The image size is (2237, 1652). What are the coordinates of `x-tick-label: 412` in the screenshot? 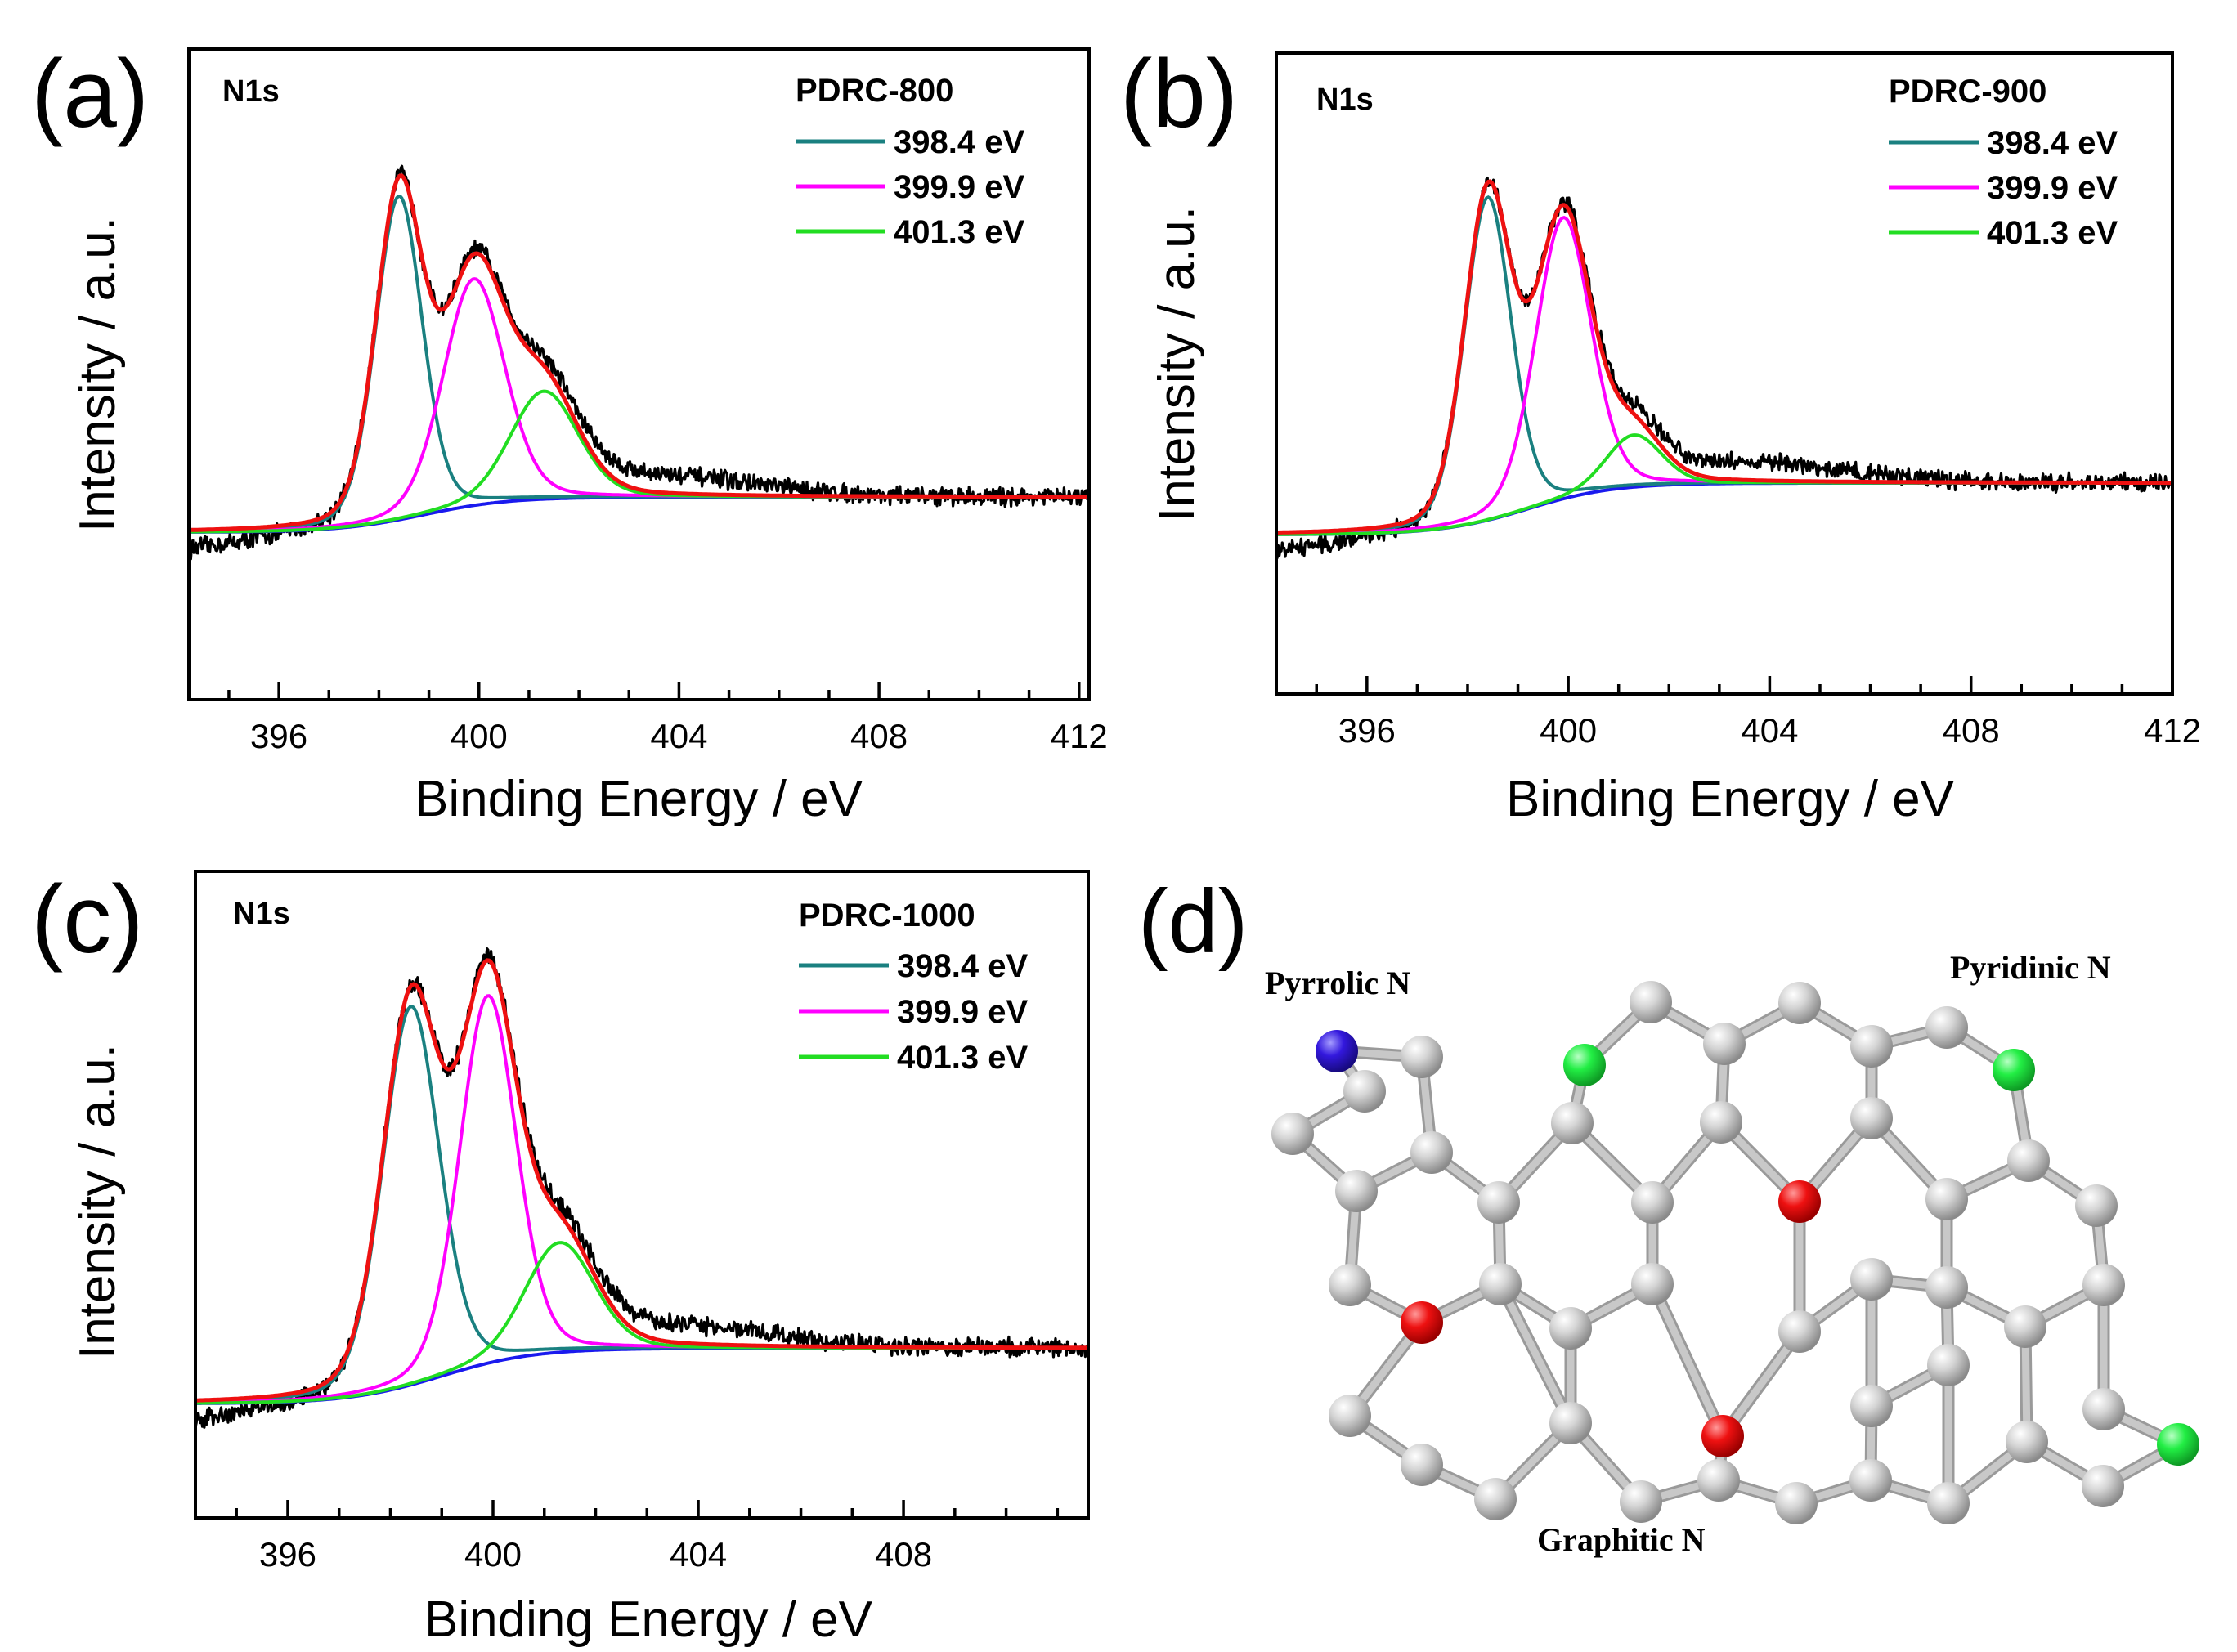 It's located at (2172, 730).